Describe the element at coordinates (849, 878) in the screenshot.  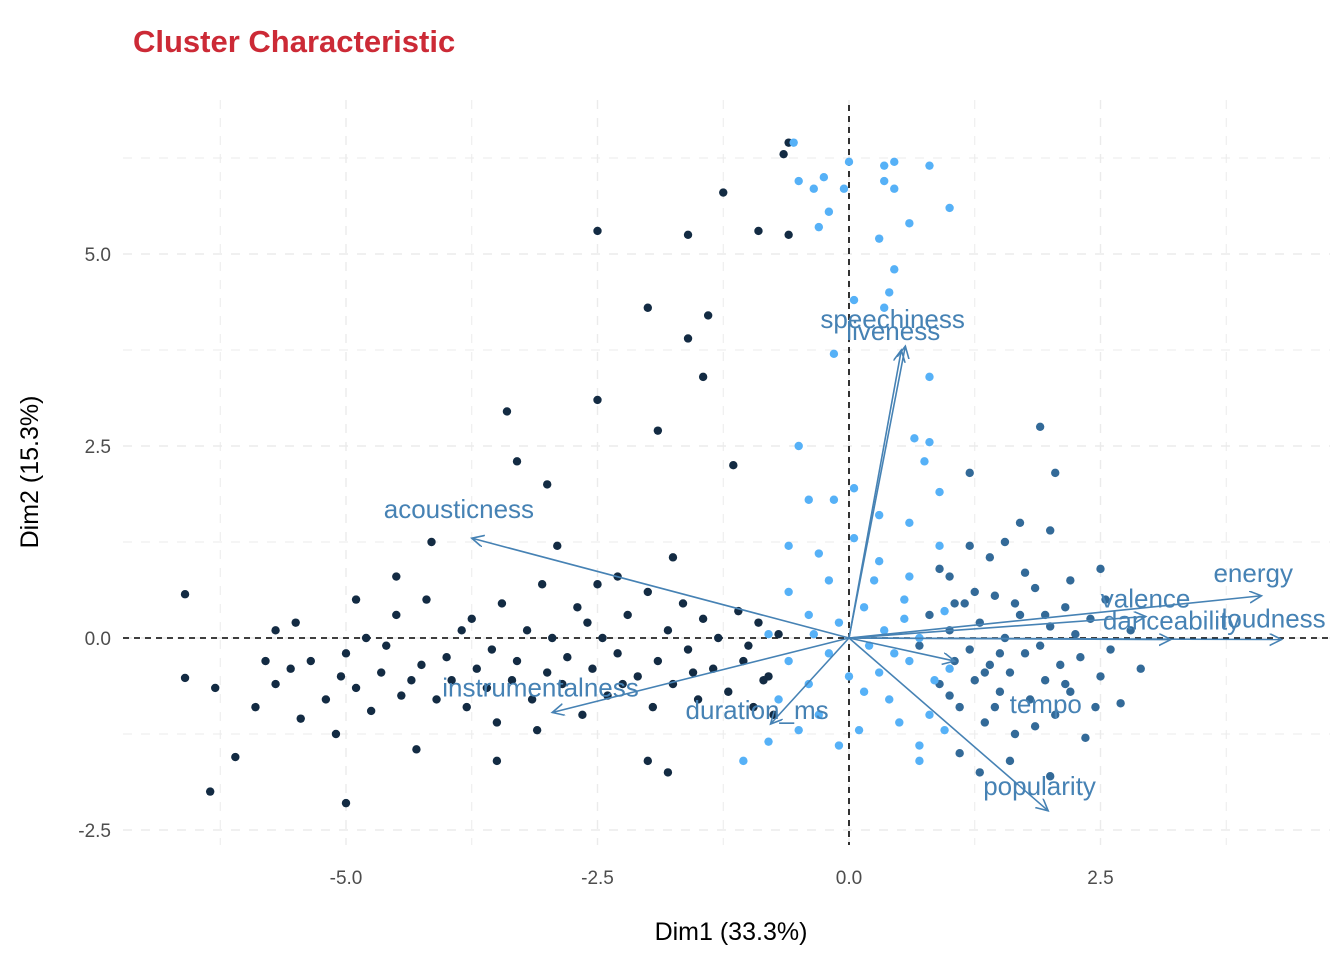
I see `x-tick-label: 0.0` at that location.